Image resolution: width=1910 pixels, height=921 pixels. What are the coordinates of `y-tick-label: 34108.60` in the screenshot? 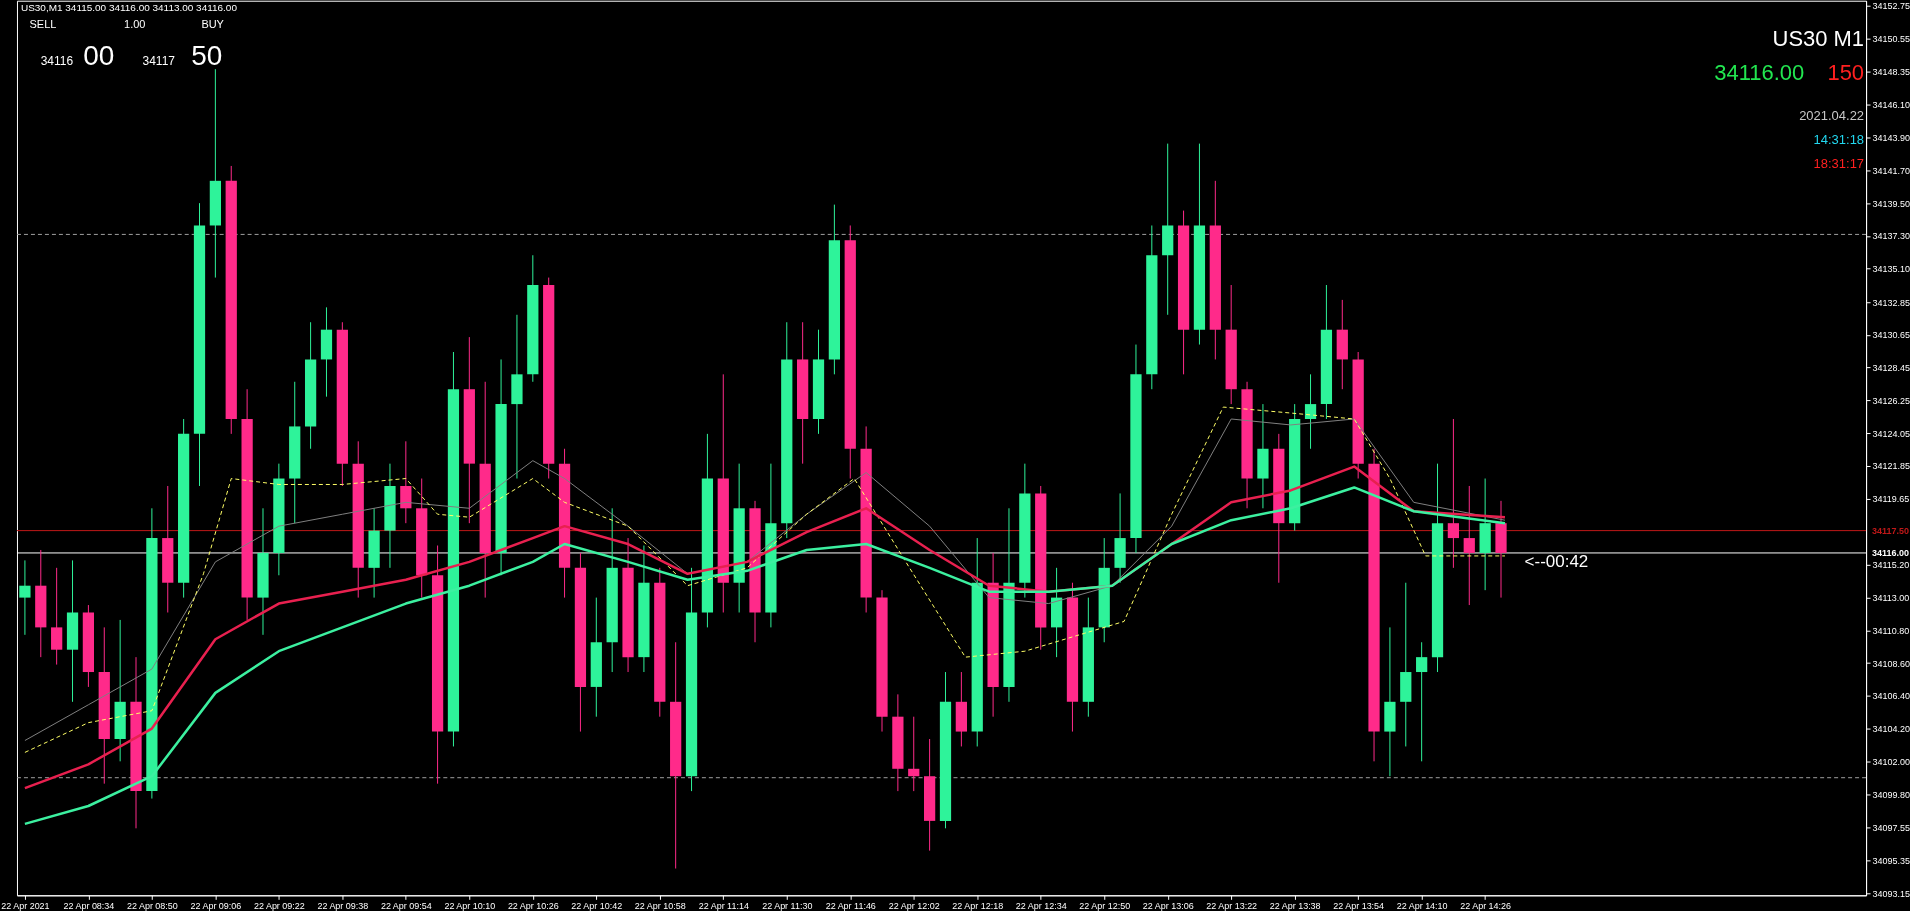 It's located at (1891, 663).